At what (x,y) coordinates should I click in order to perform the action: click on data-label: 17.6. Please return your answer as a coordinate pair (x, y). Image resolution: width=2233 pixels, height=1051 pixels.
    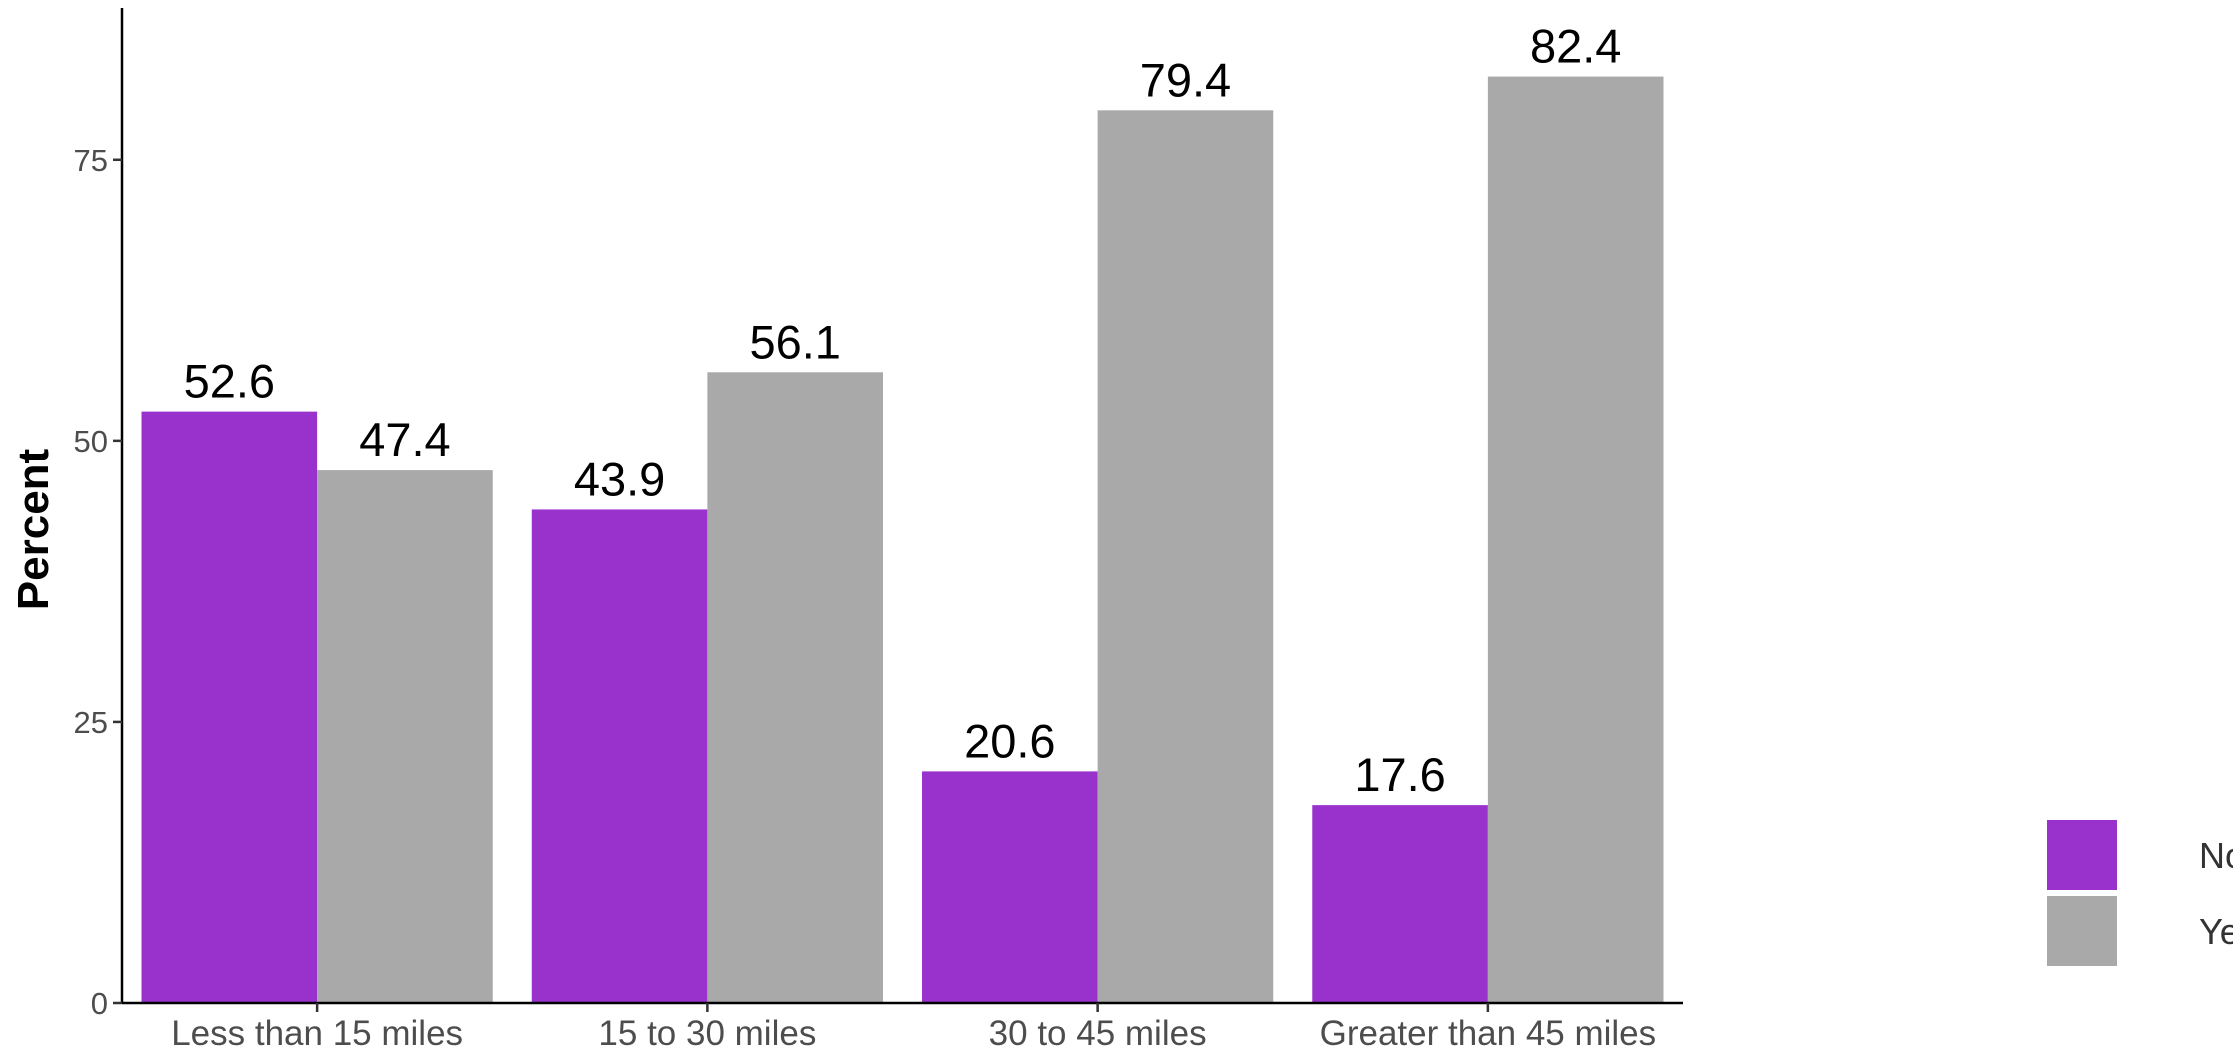
    Looking at the image, I should click on (1399, 774).